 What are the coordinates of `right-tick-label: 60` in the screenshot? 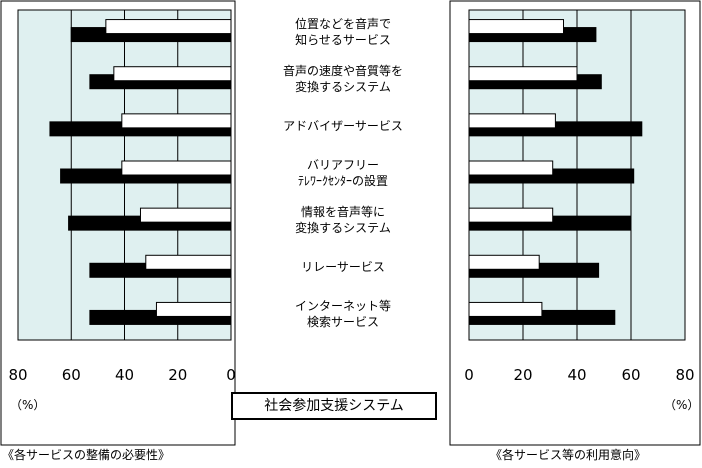 It's located at (630, 375).